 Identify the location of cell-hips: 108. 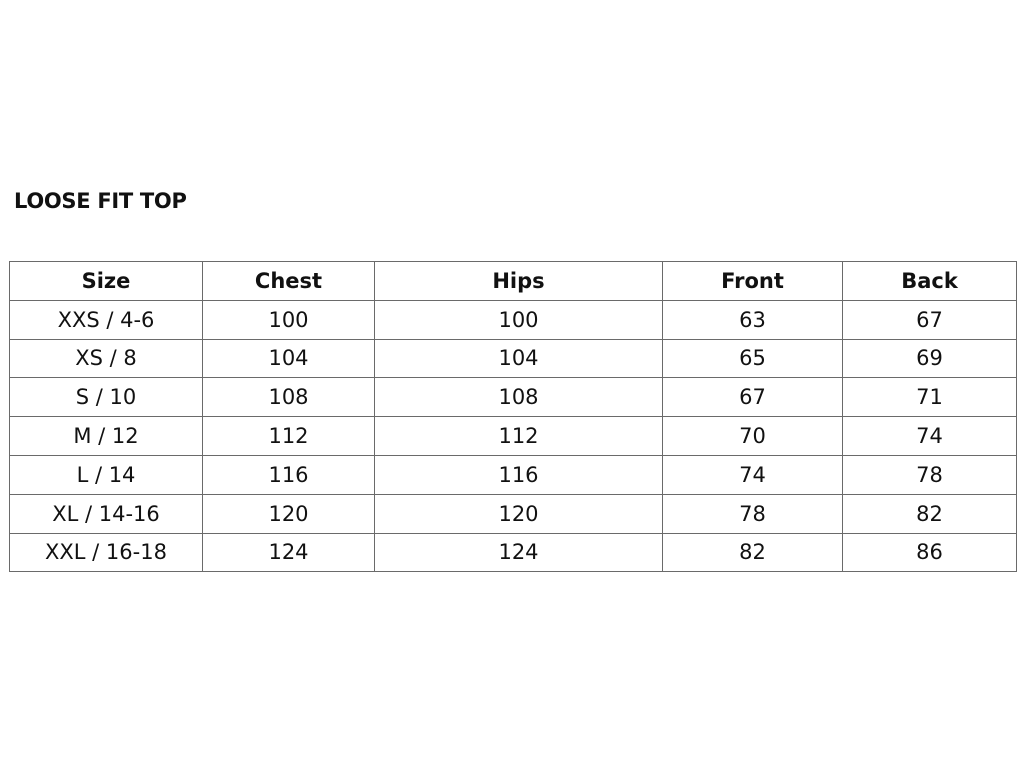
(518, 397).